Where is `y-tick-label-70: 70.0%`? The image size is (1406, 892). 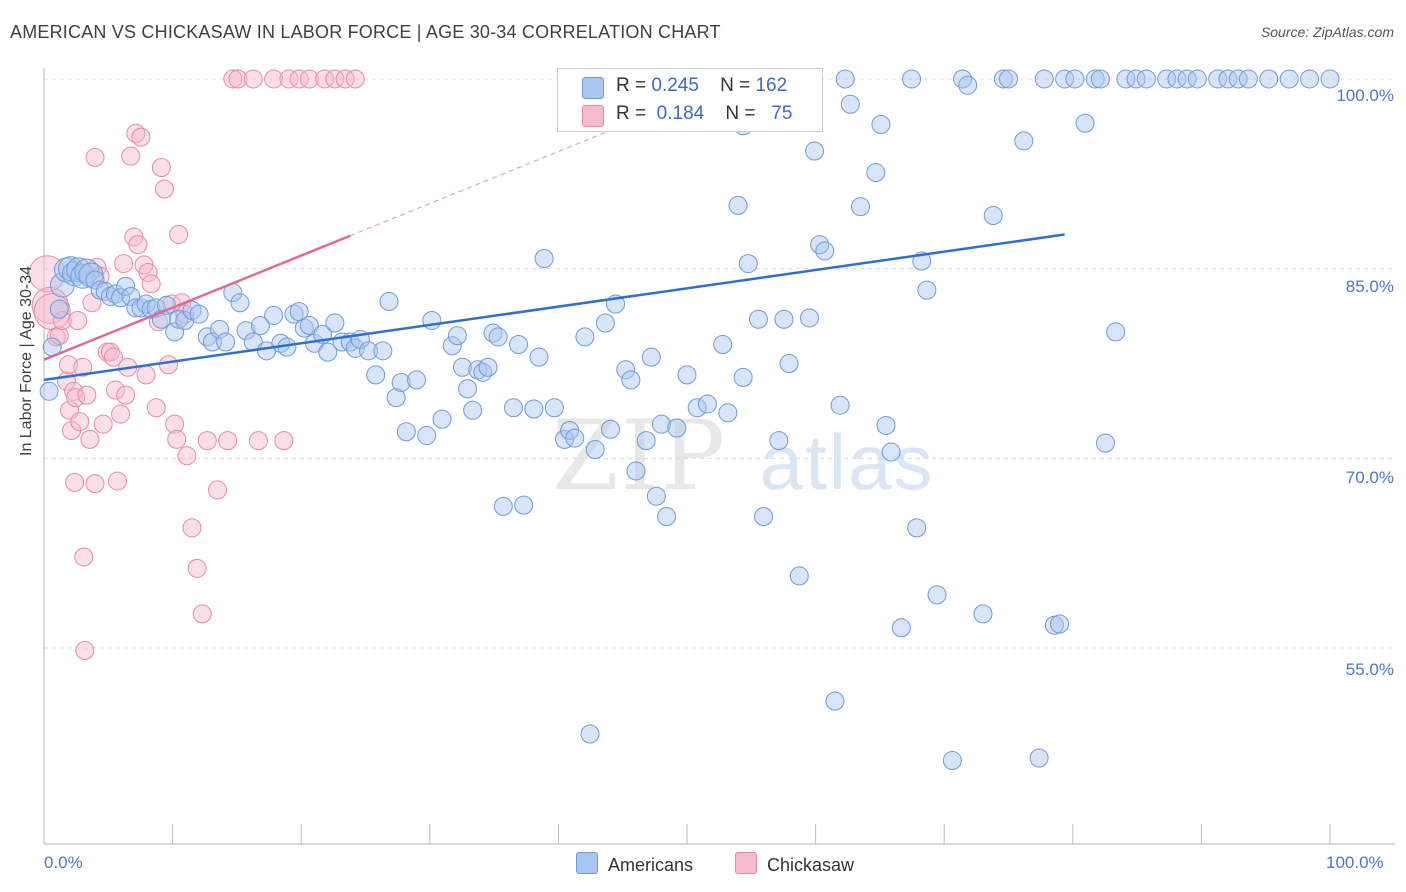
y-tick-label-70: 70.0% is located at coordinates (1369, 477).